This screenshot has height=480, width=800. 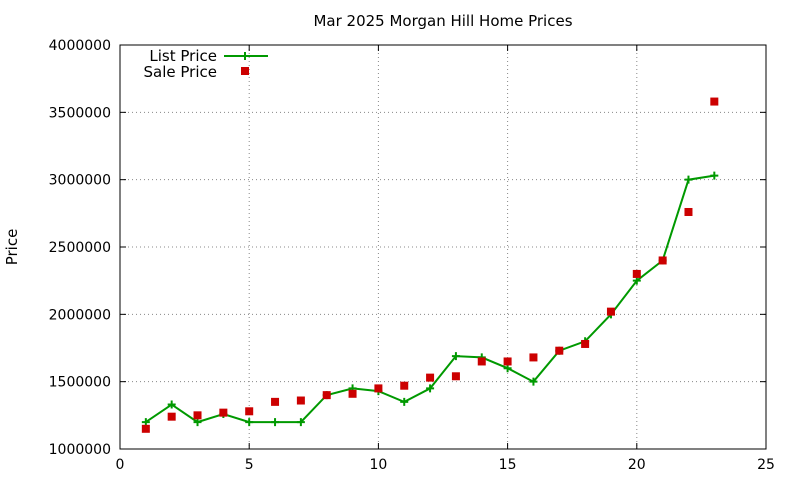 What do you see at coordinates (508, 465) in the screenshot?
I see `x-tick-label: 15` at bounding box center [508, 465].